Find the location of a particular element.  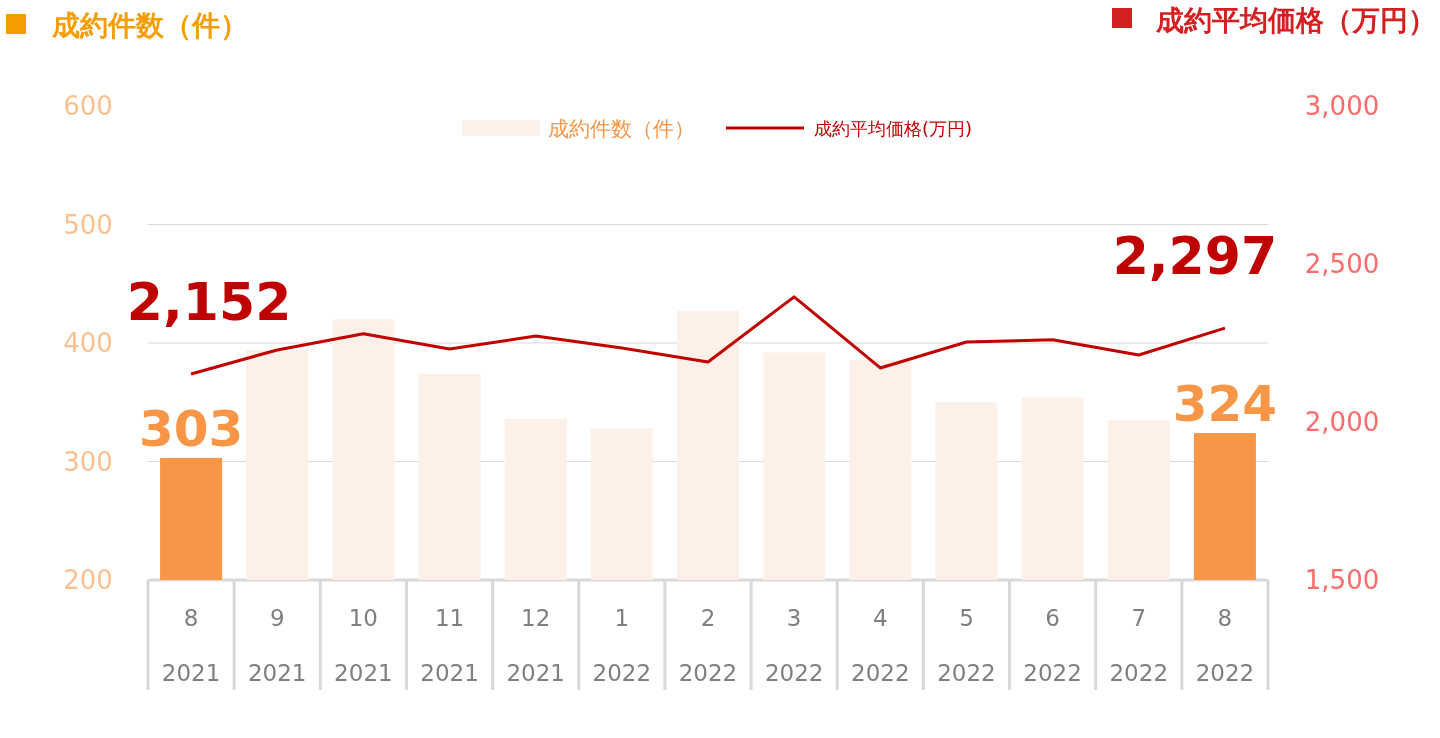

category-label: 12 2021 is located at coordinates (535, 645).